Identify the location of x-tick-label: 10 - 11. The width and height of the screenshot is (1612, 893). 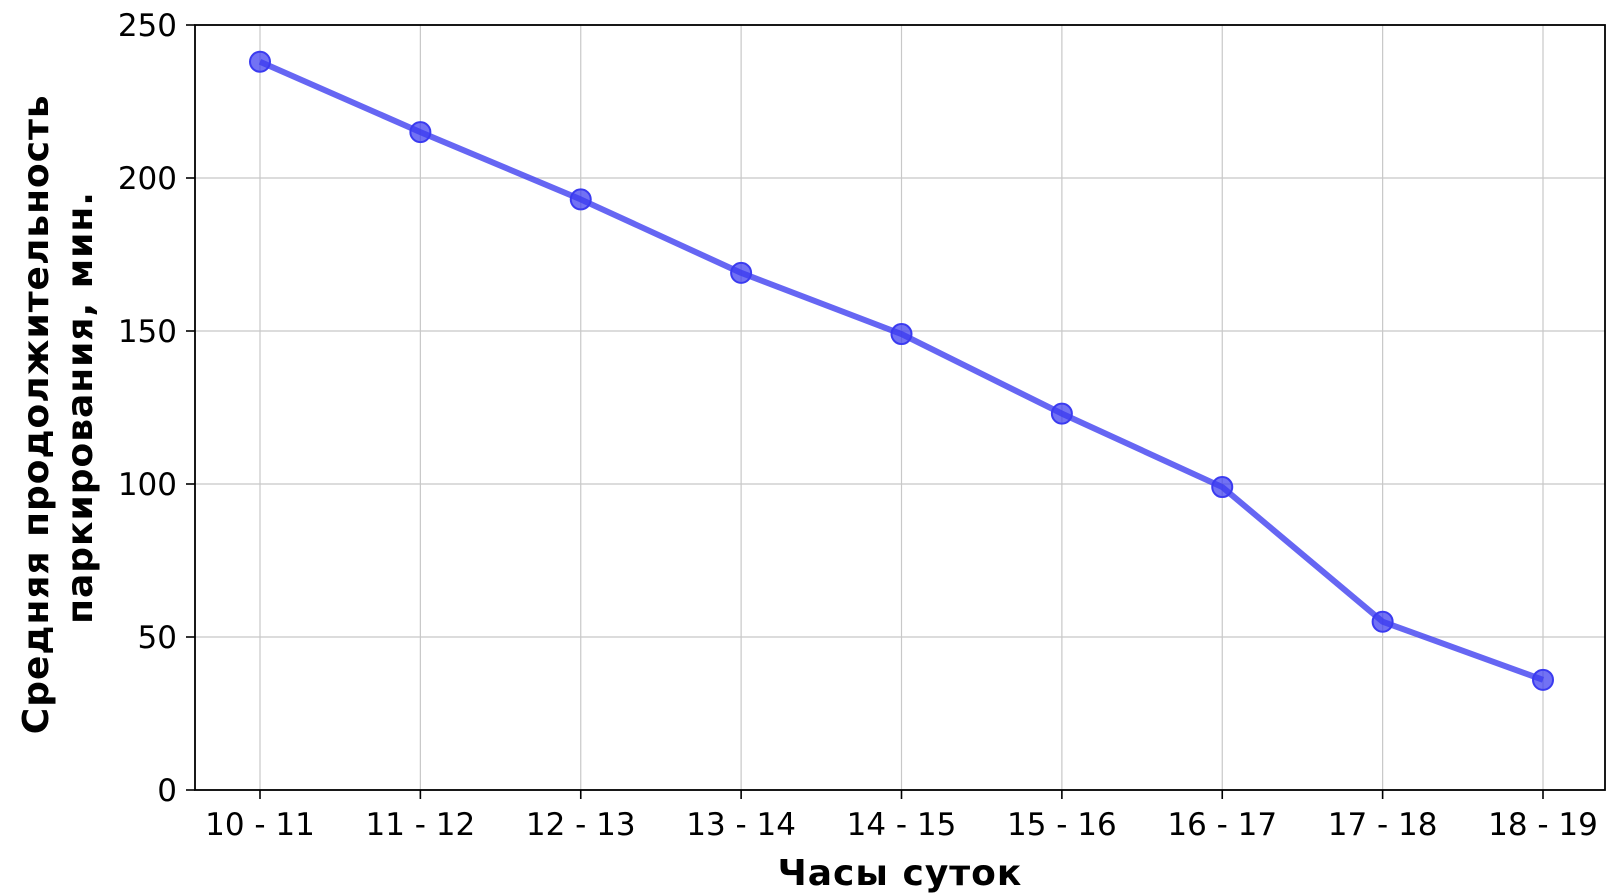
(260, 825).